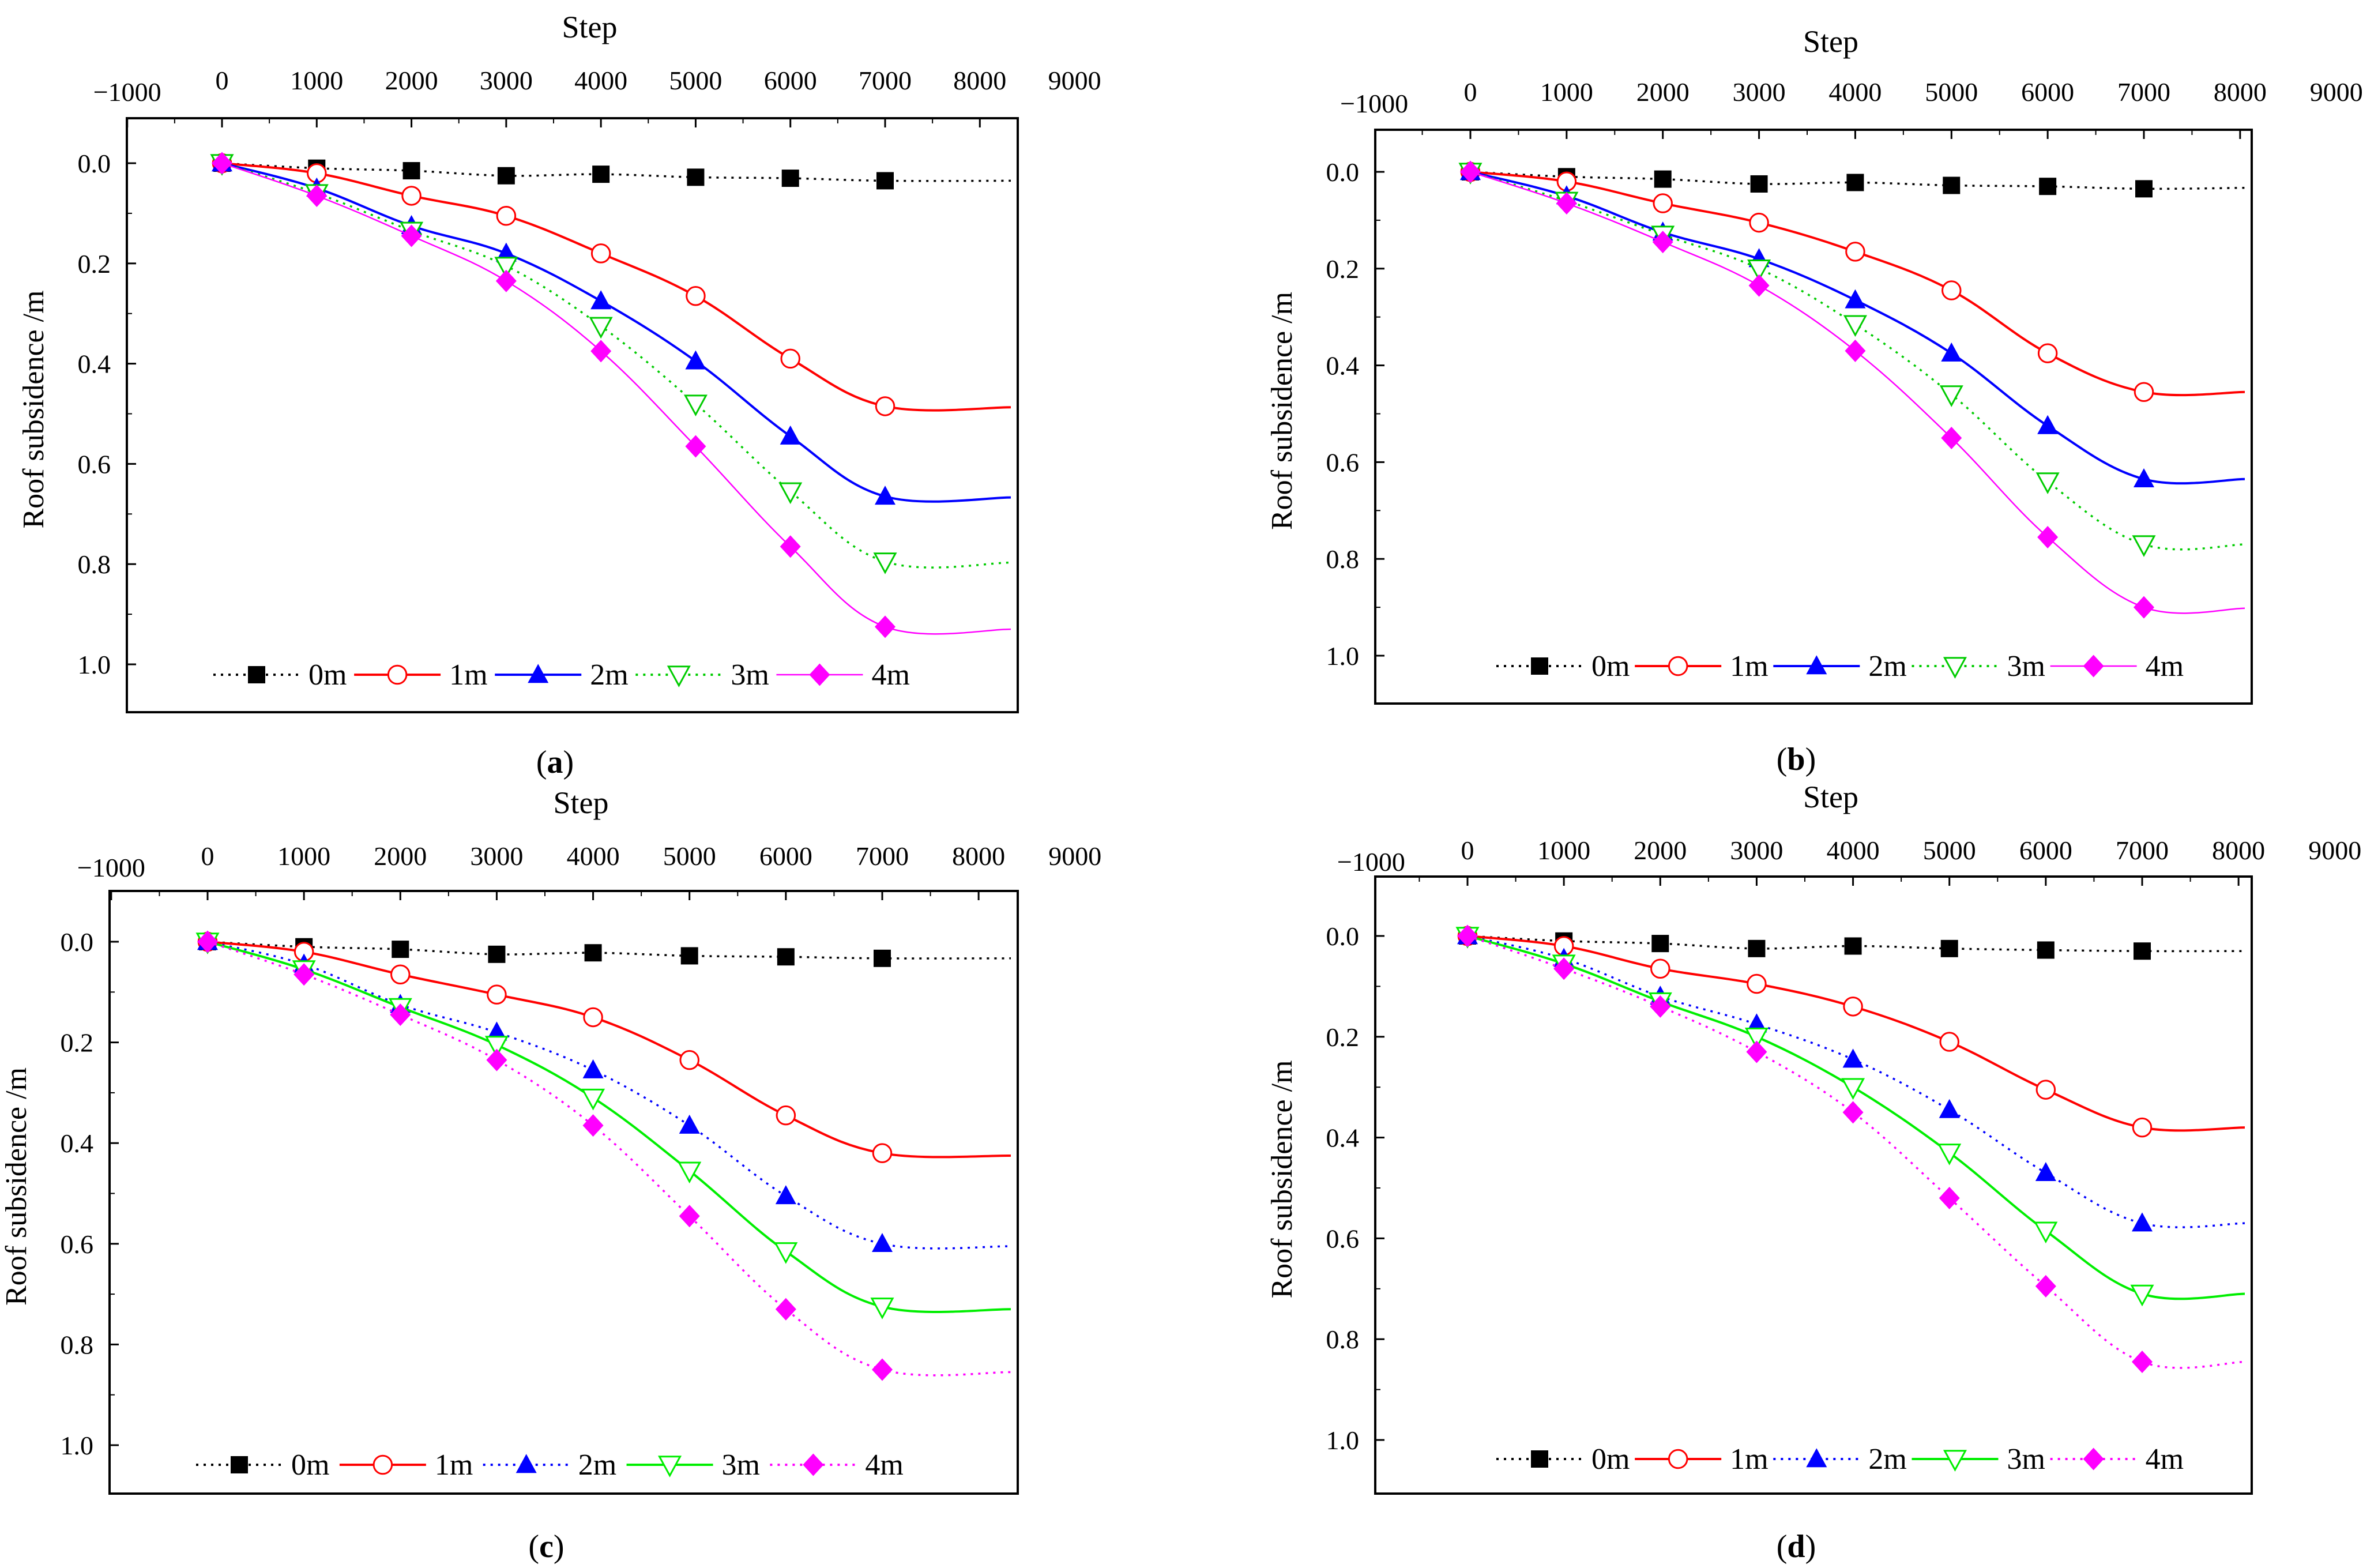  What do you see at coordinates (1796, 759) in the screenshot?
I see `panel-label: (b)` at bounding box center [1796, 759].